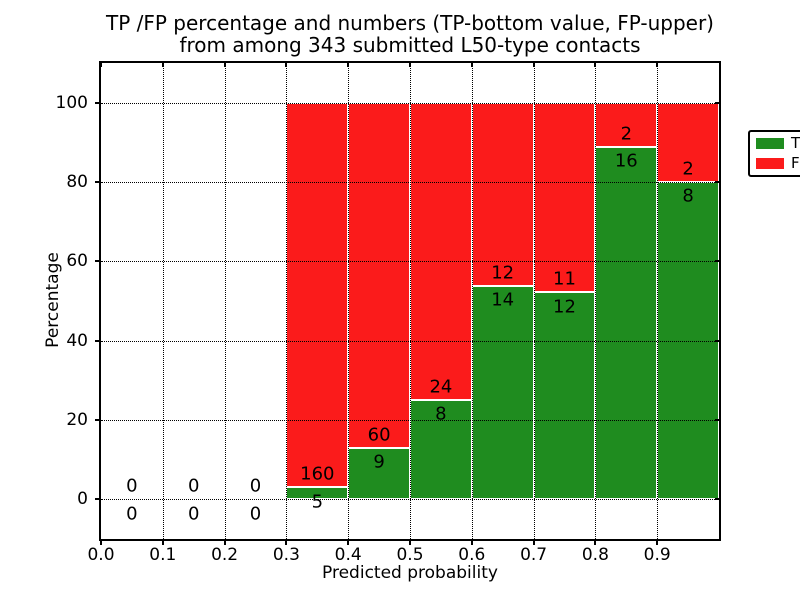 The height and width of the screenshot is (600, 800). What do you see at coordinates (770, 163) in the screenshot?
I see `fp-legend-swatch` at bounding box center [770, 163].